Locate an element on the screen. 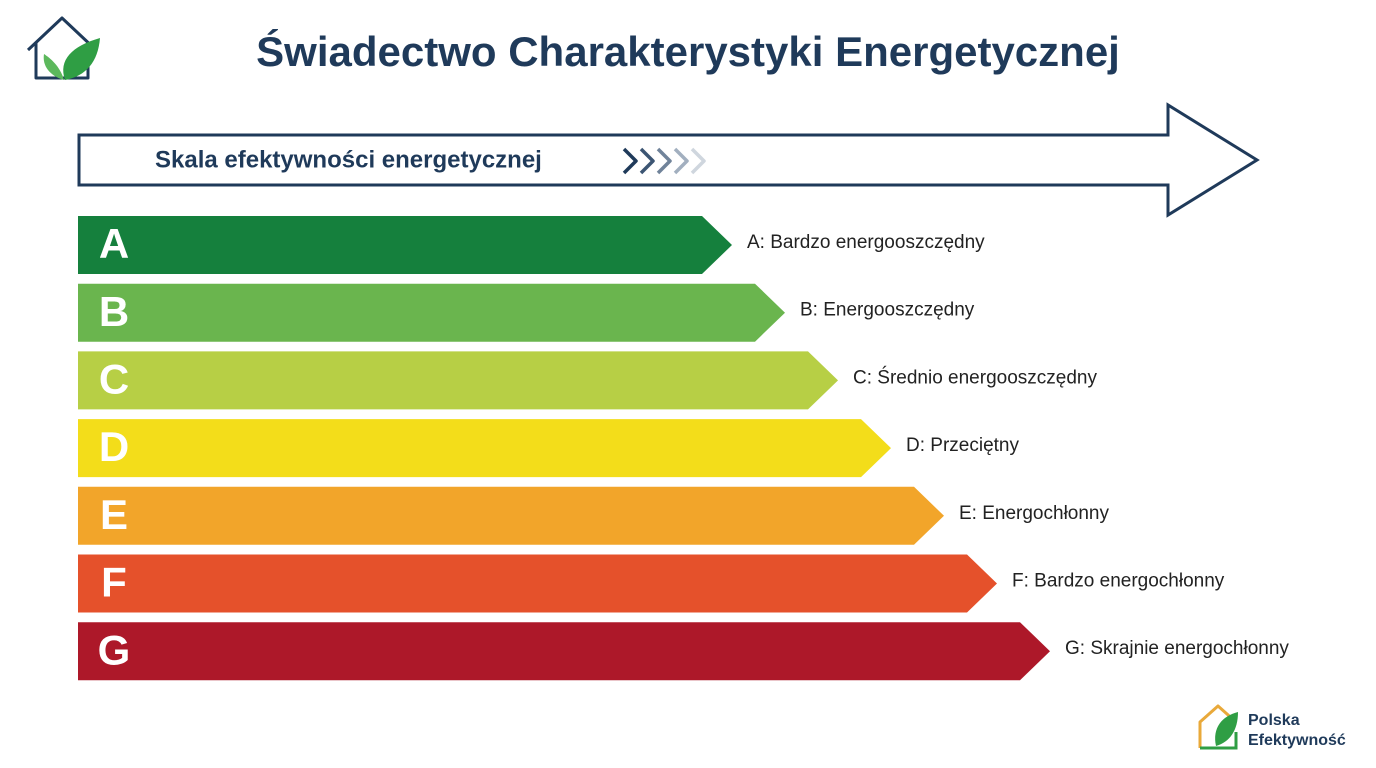  class-letter: A is located at coordinates (114, 243).